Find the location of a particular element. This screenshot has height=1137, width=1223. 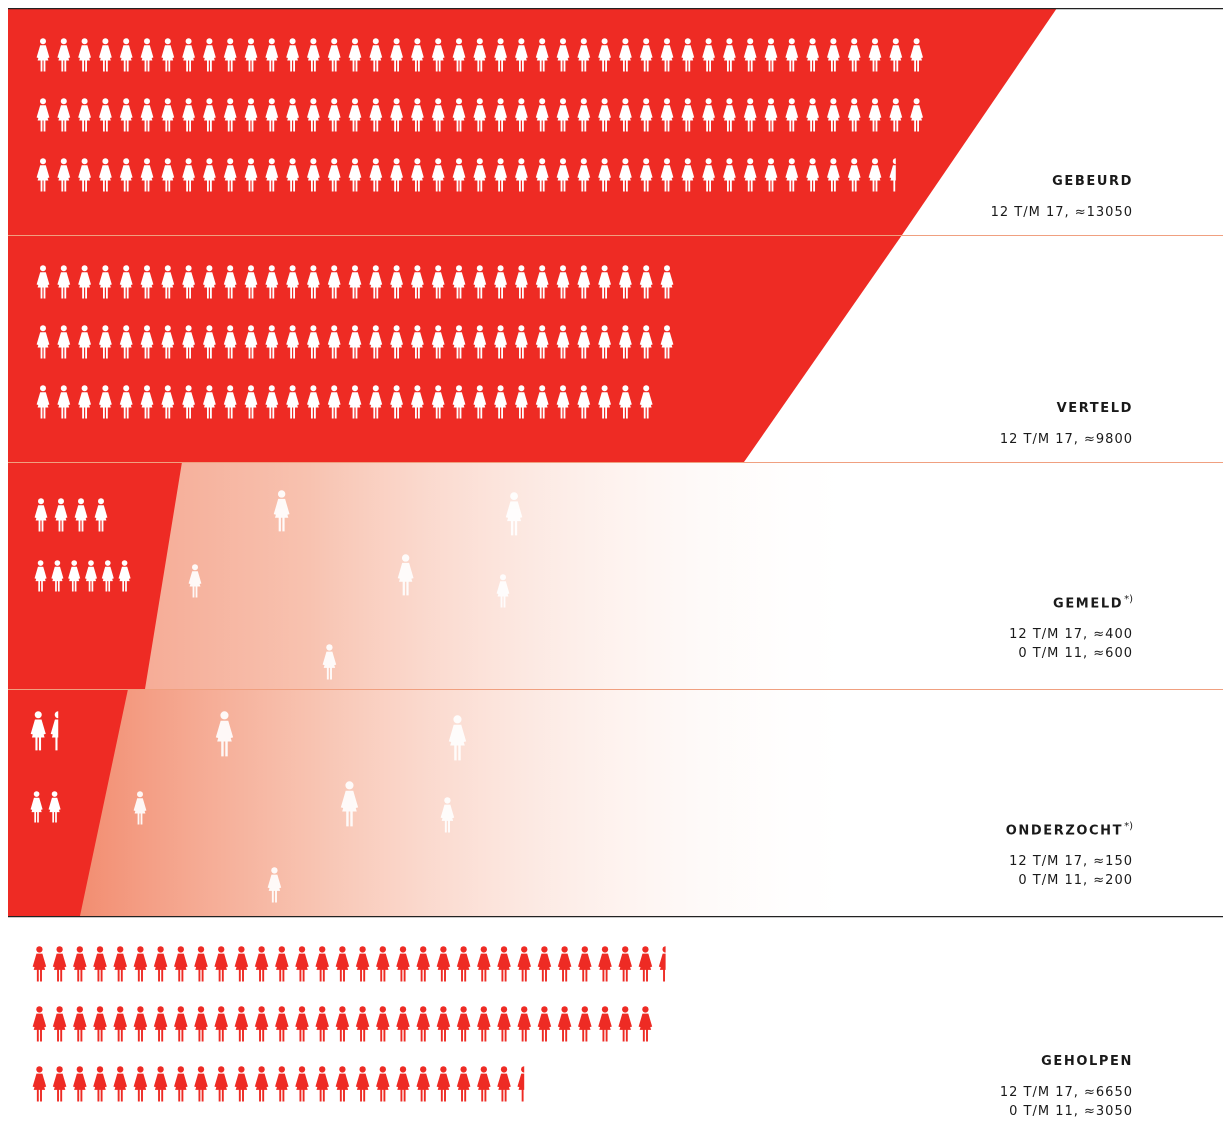

label-line: 12 T/M 17, ≈13050 is located at coordinates (1061, 212).